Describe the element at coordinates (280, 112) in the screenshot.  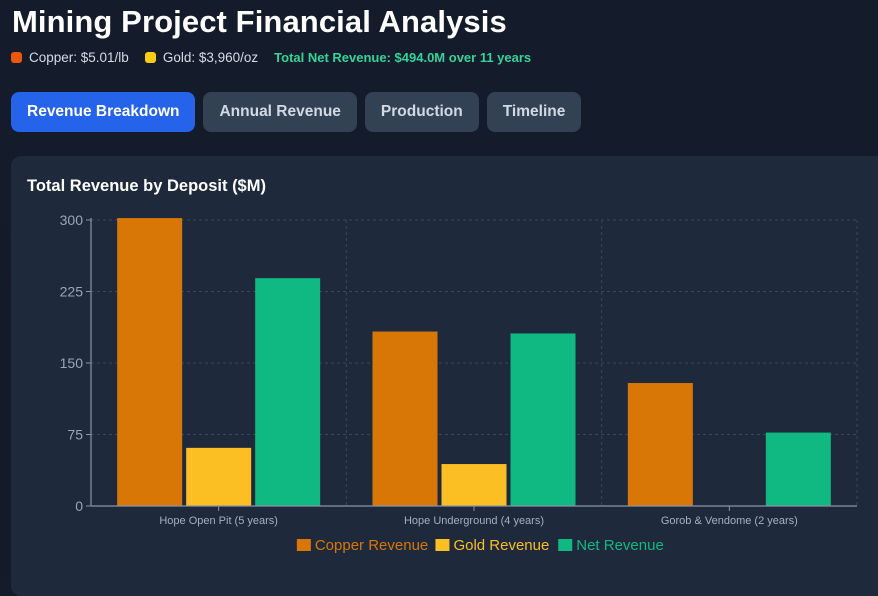
I see `tab-annual-revenue: Annual Revenue` at that location.